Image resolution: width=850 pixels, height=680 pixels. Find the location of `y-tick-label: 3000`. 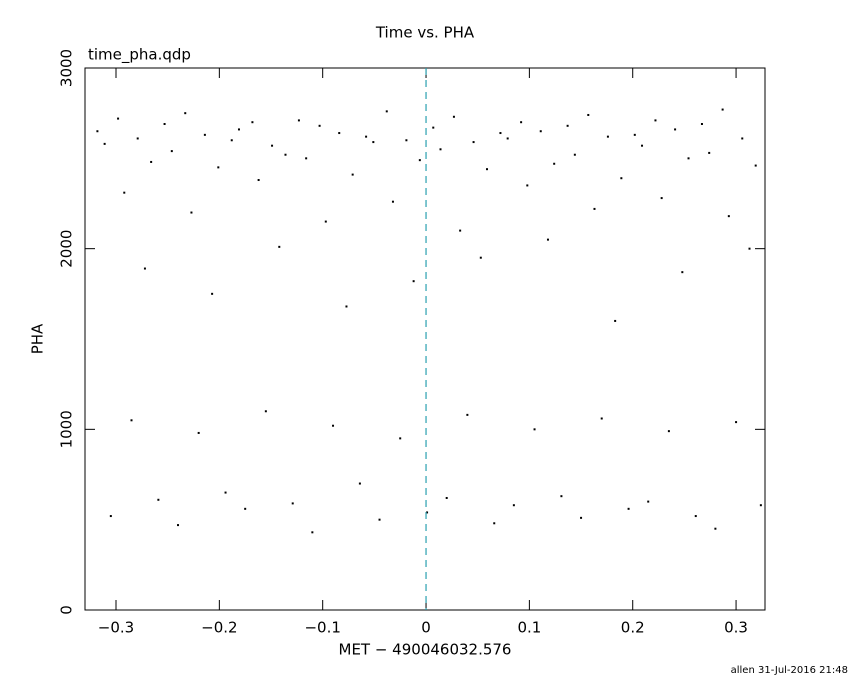

y-tick-label: 3000 is located at coordinates (67, 68).